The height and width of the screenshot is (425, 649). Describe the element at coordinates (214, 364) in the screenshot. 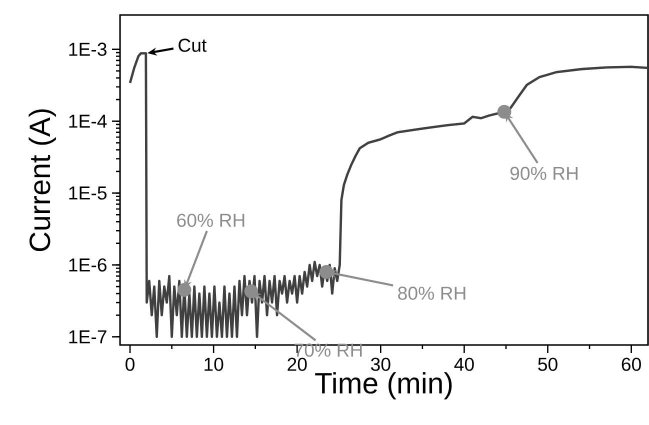

I see `x-tick-label: 10` at that location.